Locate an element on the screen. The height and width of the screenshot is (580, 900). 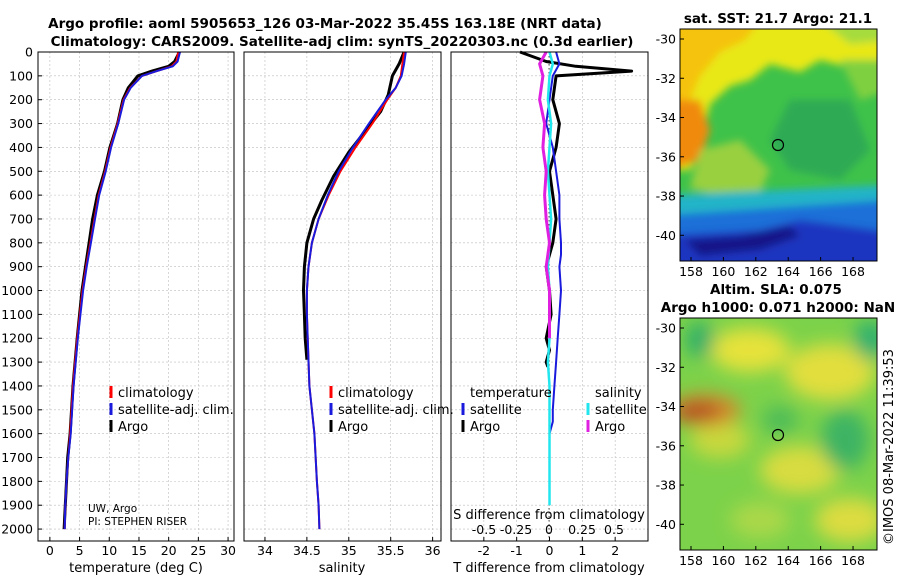
map-y-tick-label: -38 is located at coordinates (666, 485).